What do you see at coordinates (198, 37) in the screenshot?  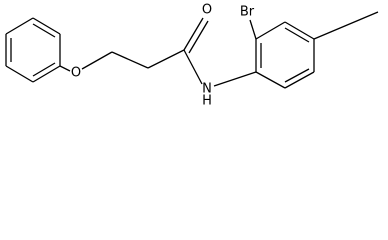 I see `bond-double` at bounding box center [198, 37].